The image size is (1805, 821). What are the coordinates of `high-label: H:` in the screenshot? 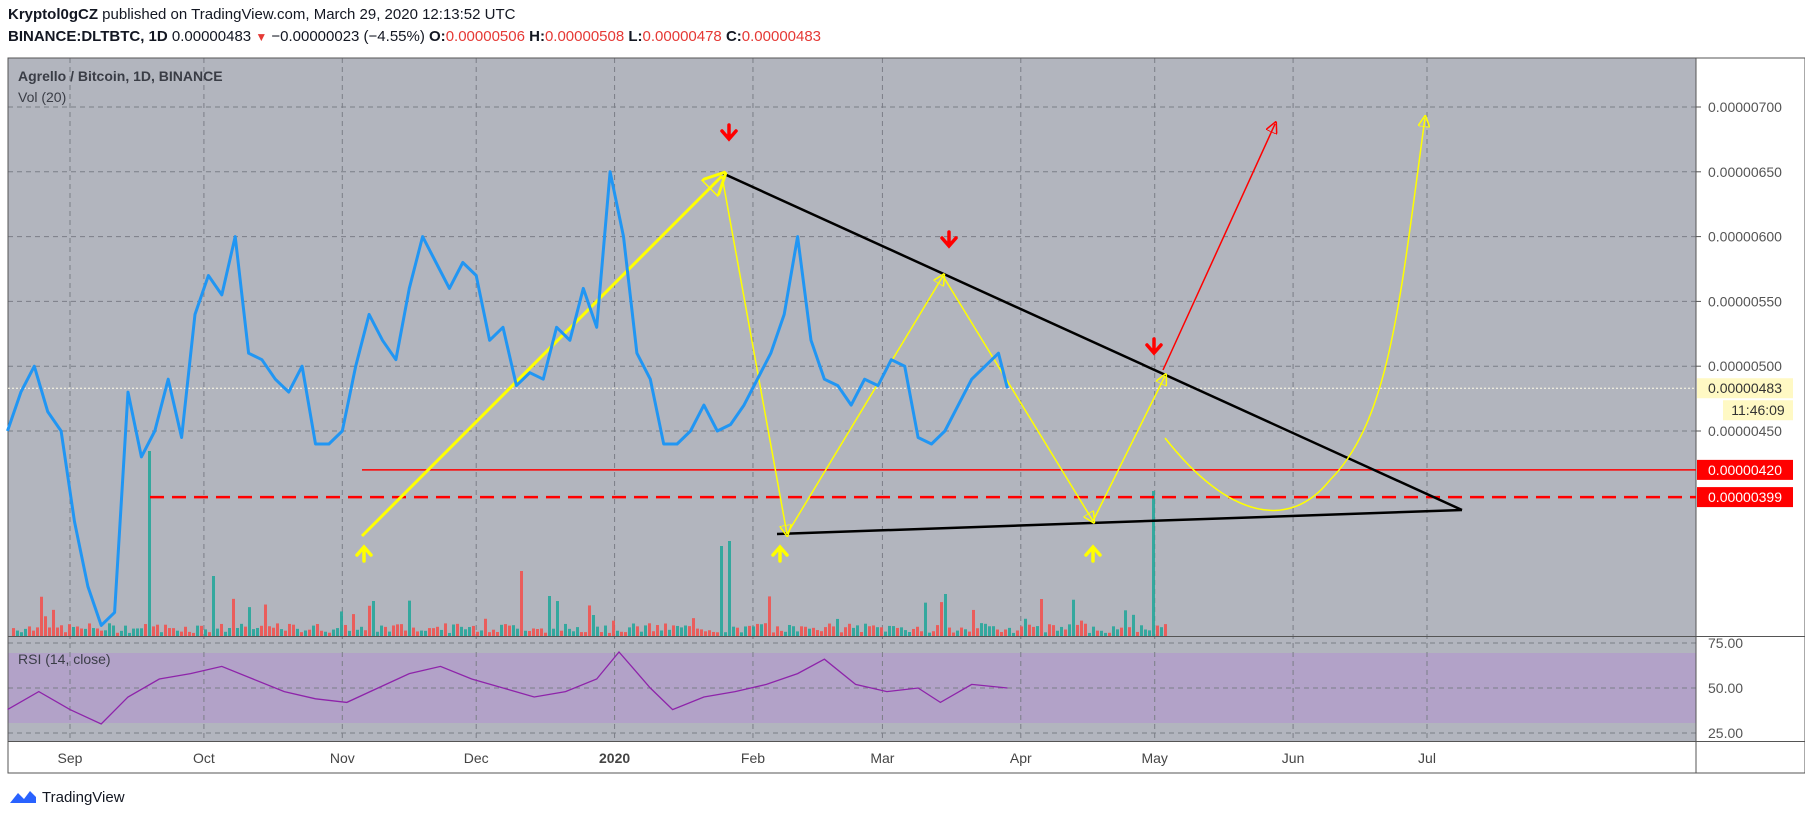 It's located at (537, 36).